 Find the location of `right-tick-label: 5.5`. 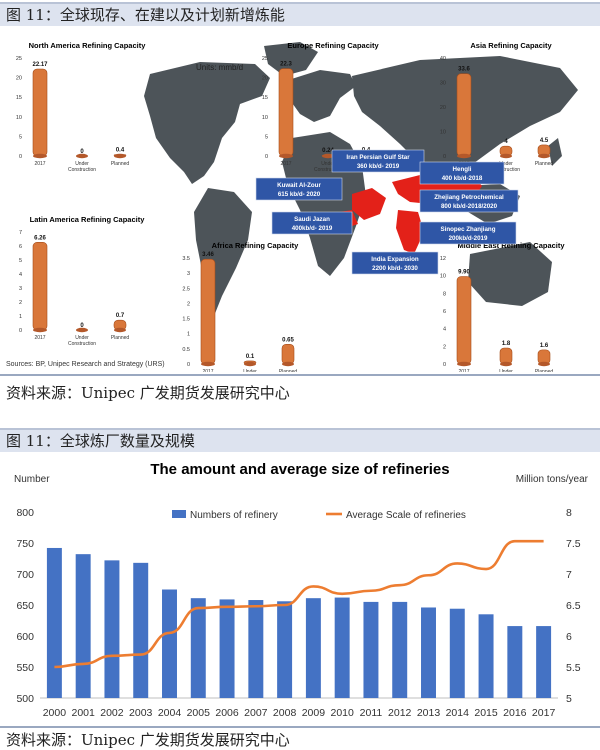

right-tick-label: 5.5 is located at coordinates (573, 668).